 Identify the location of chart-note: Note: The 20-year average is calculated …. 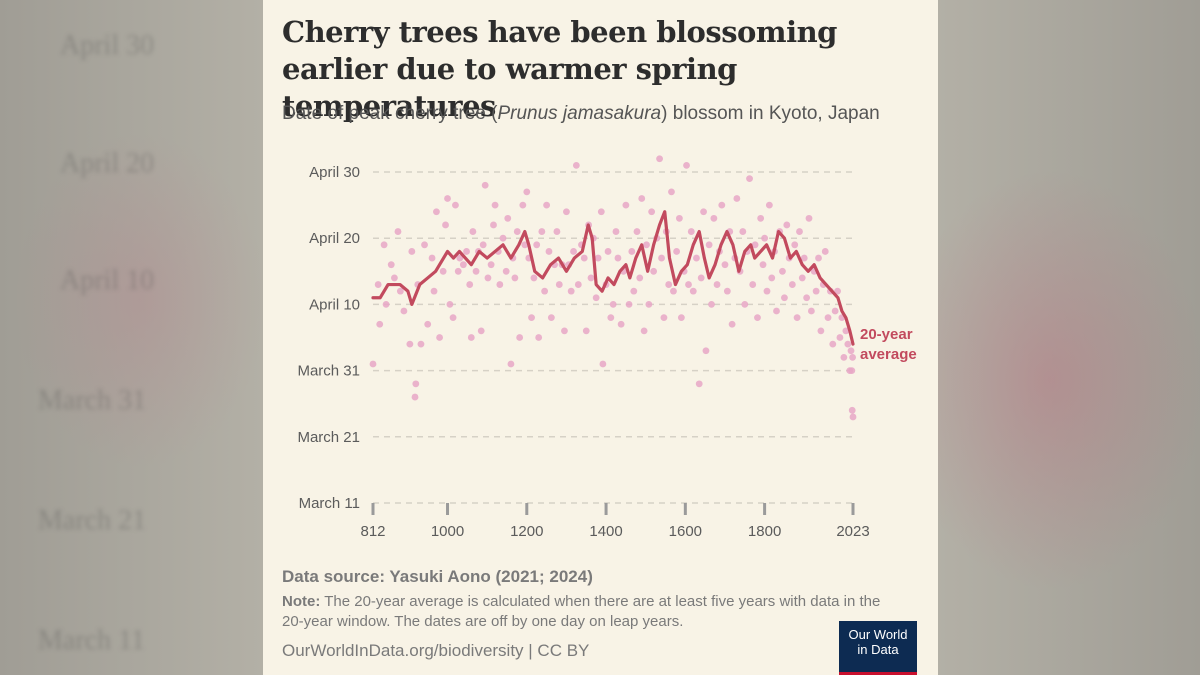
(592, 612).